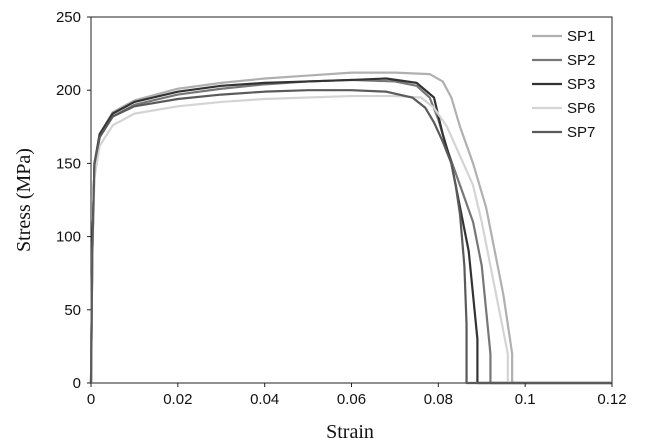  What do you see at coordinates (581, 132) in the screenshot?
I see `legend-label-sp7: SP7` at bounding box center [581, 132].